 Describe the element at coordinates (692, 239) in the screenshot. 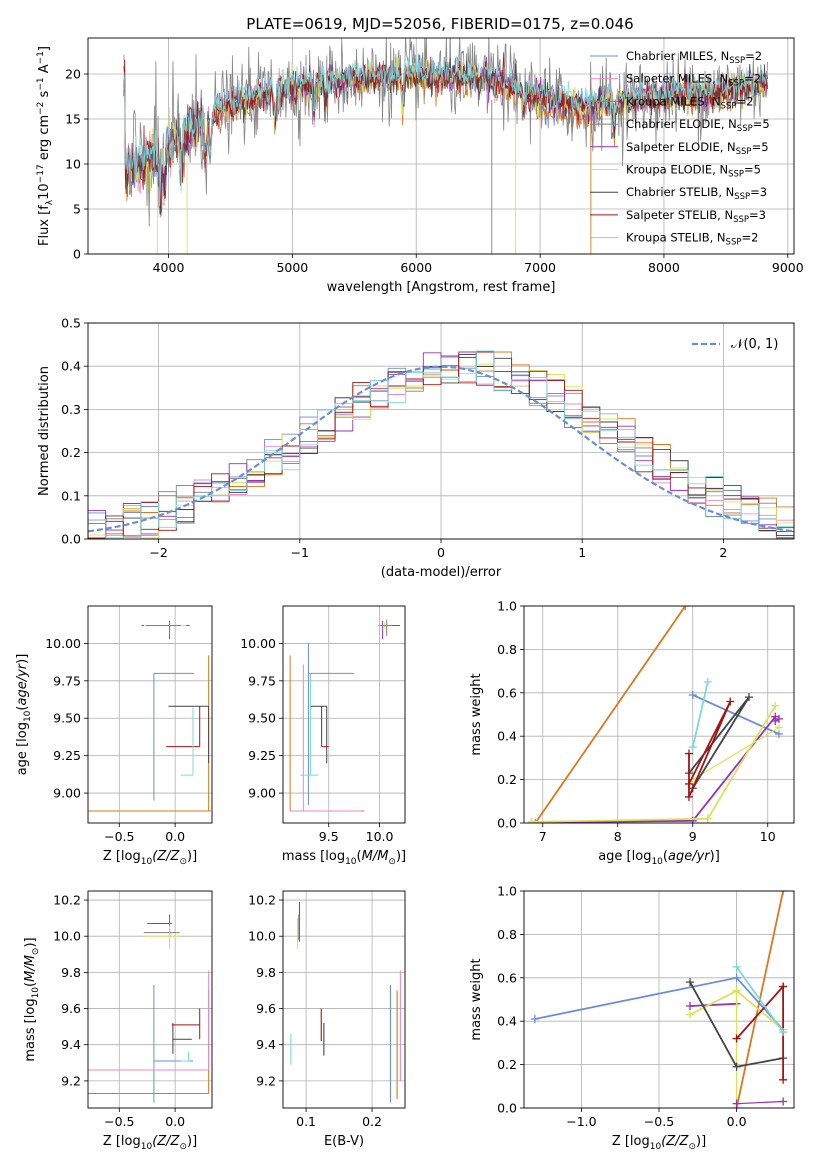

I see `legend-entry-9: Kroupa STELIB, NSSP=2` at that location.